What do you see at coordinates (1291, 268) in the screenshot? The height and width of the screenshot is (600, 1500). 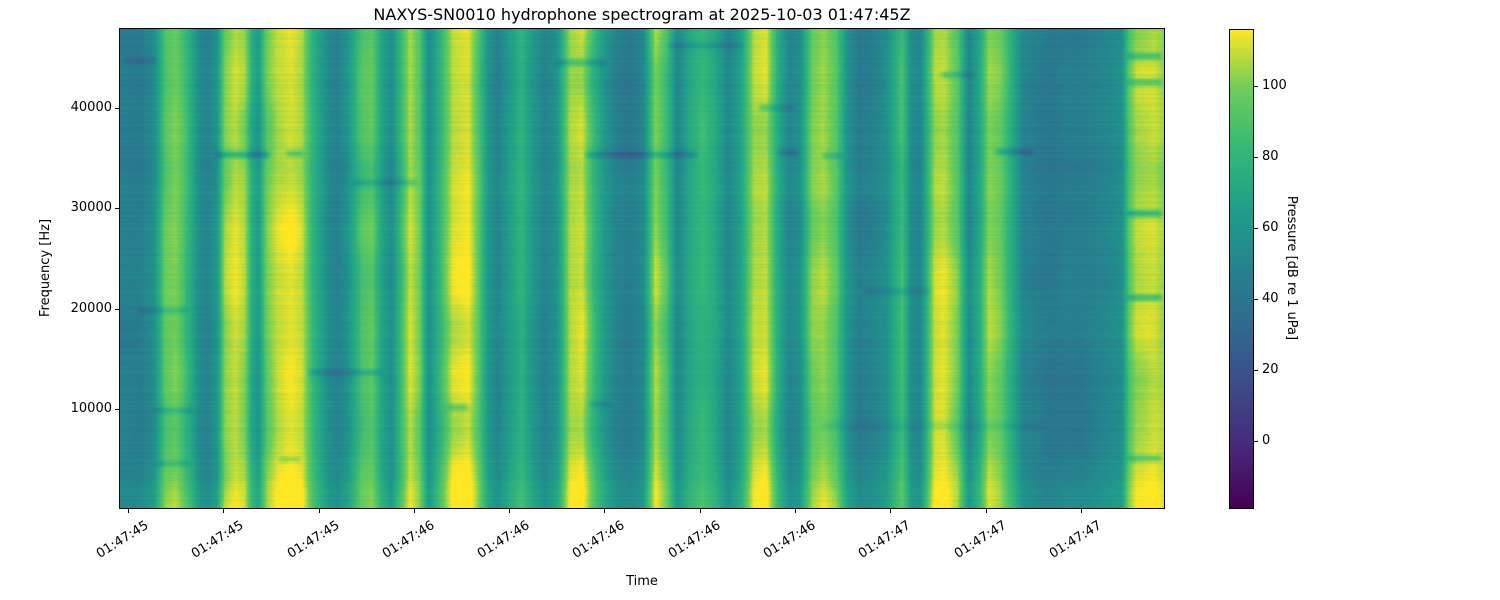 I see `colorbar-label: Pressure [dB re 1 uPa]` at bounding box center [1291, 268].